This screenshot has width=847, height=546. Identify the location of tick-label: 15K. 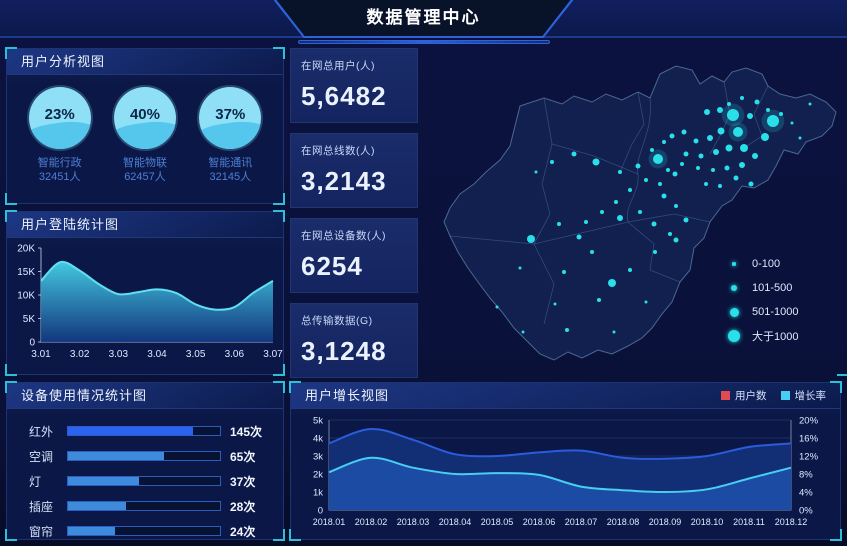
(26, 272).